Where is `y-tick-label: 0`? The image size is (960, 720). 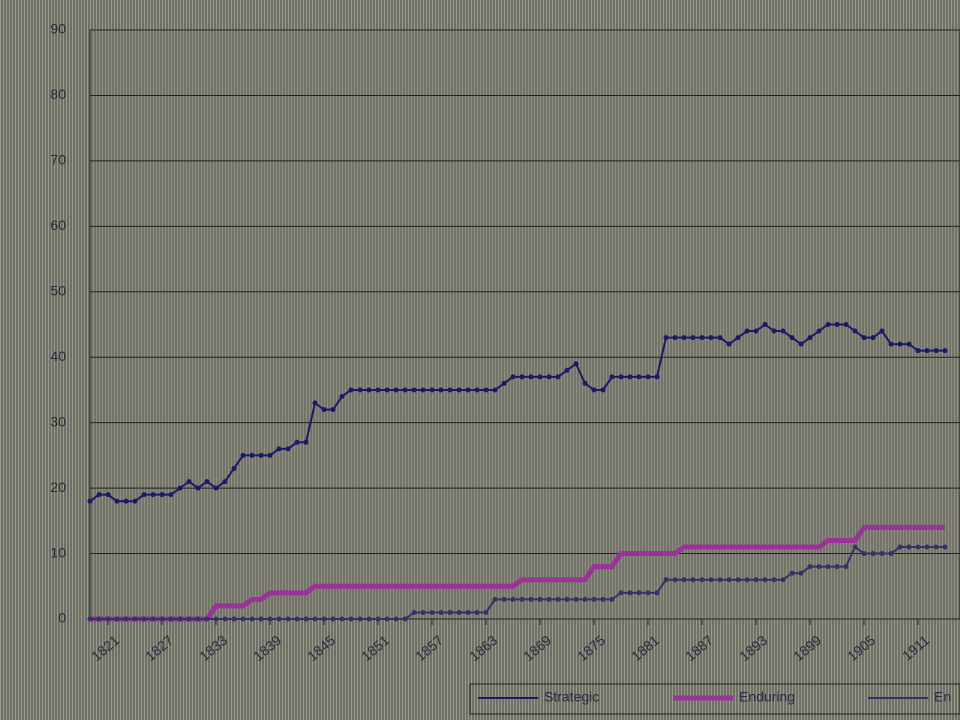
y-tick-label: 0 is located at coordinates (62, 618).